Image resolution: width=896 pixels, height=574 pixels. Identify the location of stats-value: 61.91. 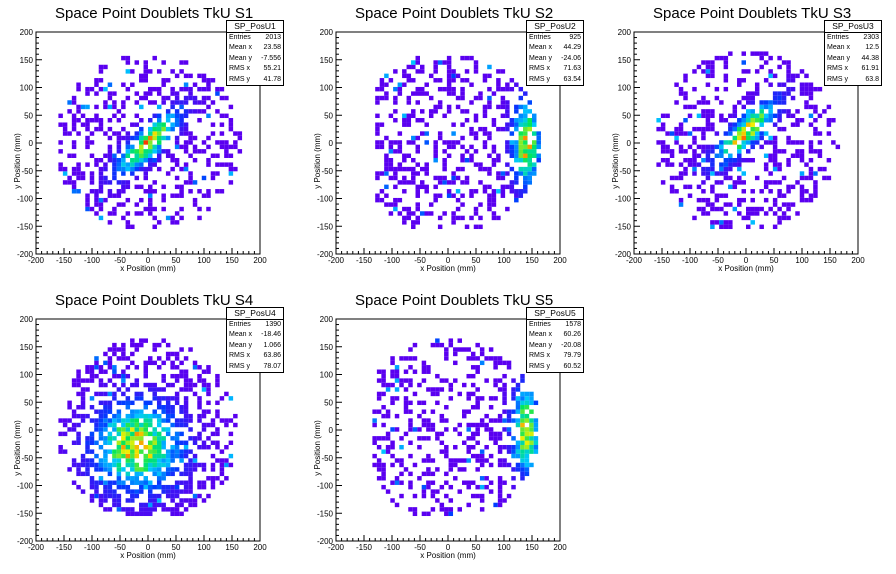
(870, 69).